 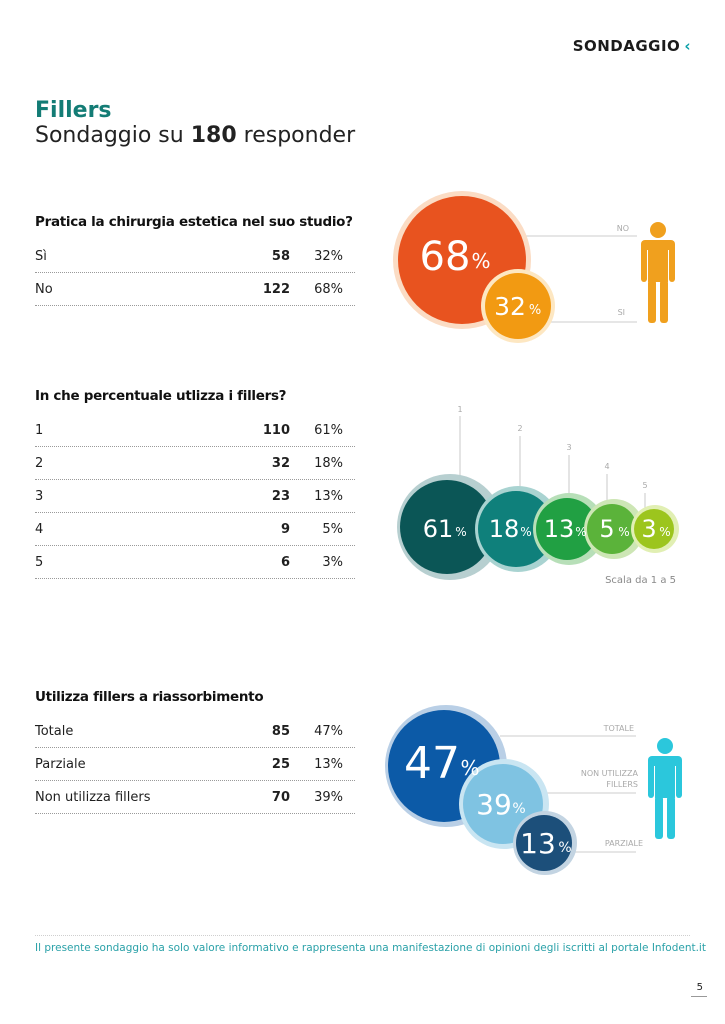 I want to click on row-count: 6, so click(x=285, y=562).